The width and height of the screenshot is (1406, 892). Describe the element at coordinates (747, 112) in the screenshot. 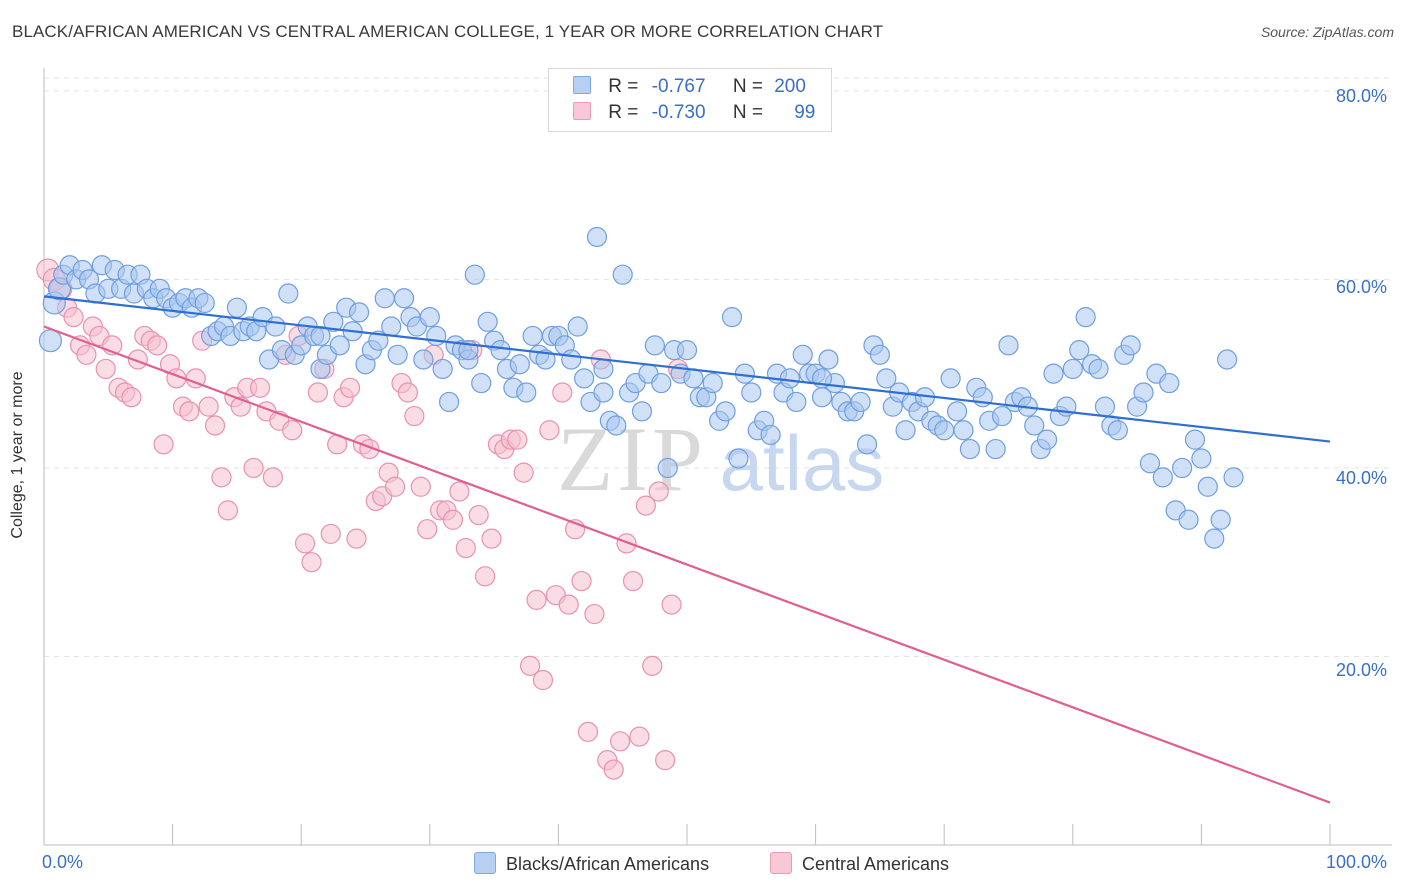

I see `n-label: N =` at that location.